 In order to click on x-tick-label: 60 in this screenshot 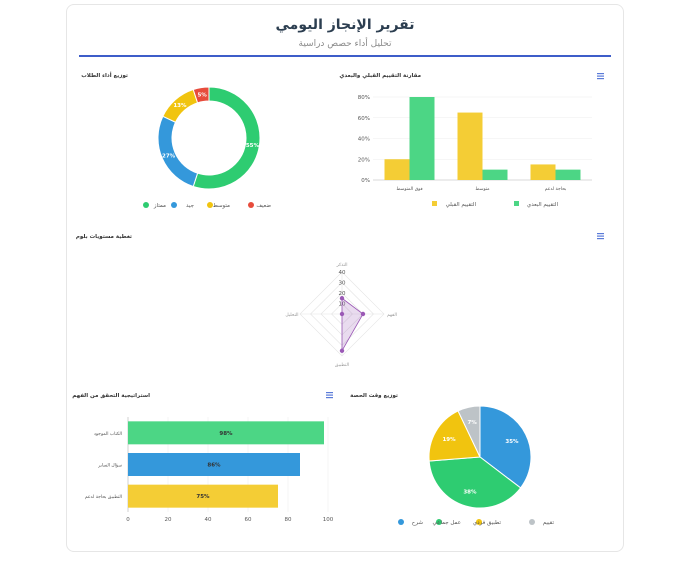, I will do `click(248, 520)`.